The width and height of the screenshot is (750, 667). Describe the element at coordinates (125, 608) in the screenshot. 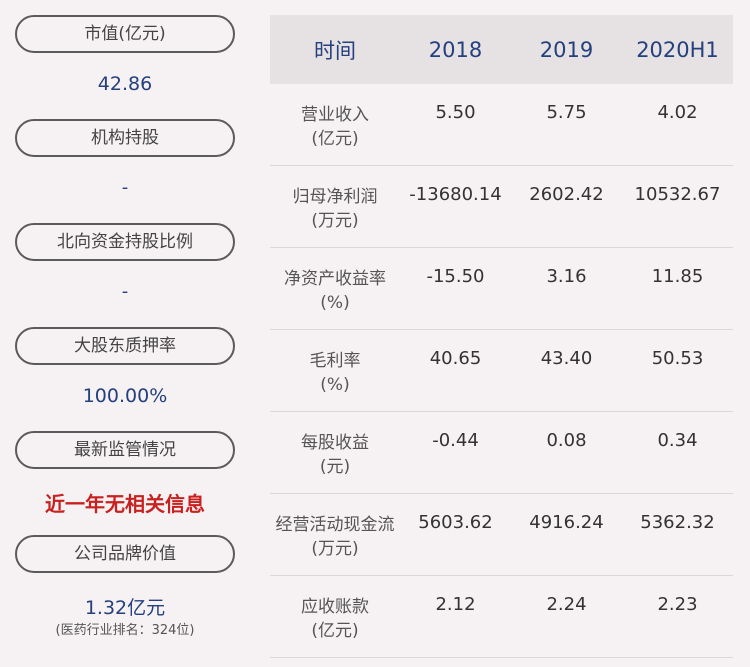

I see `brand-value-value: 1.32亿元` at that location.